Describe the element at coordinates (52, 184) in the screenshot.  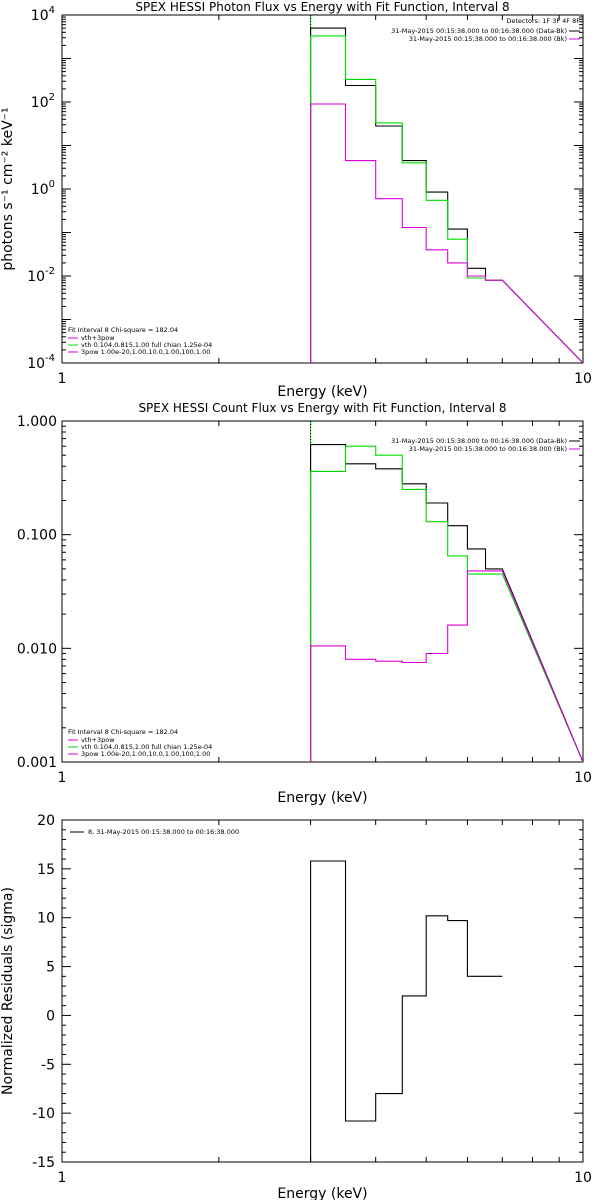
I see `y-tick-exponent: 0` at that location.